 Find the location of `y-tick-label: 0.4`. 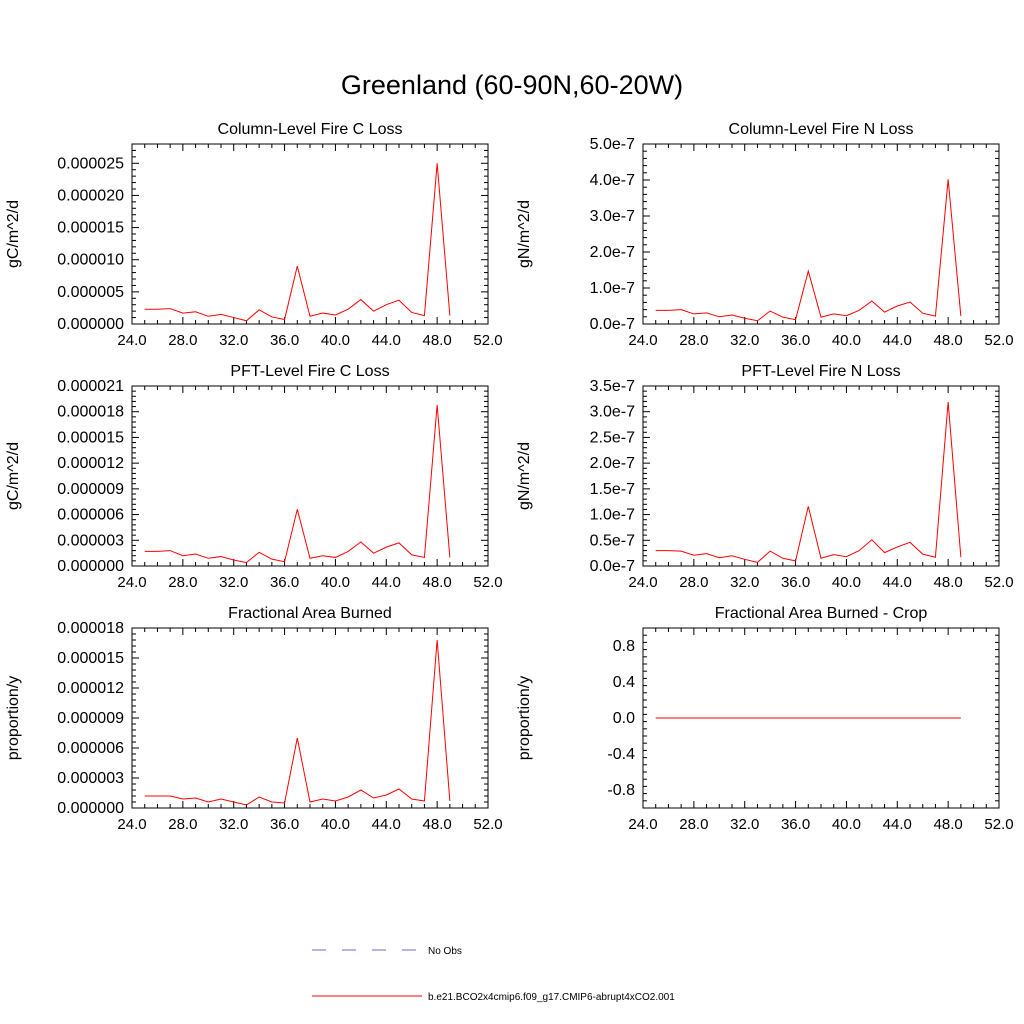

y-tick-label: 0.4 is located at coordinates (624, 682).